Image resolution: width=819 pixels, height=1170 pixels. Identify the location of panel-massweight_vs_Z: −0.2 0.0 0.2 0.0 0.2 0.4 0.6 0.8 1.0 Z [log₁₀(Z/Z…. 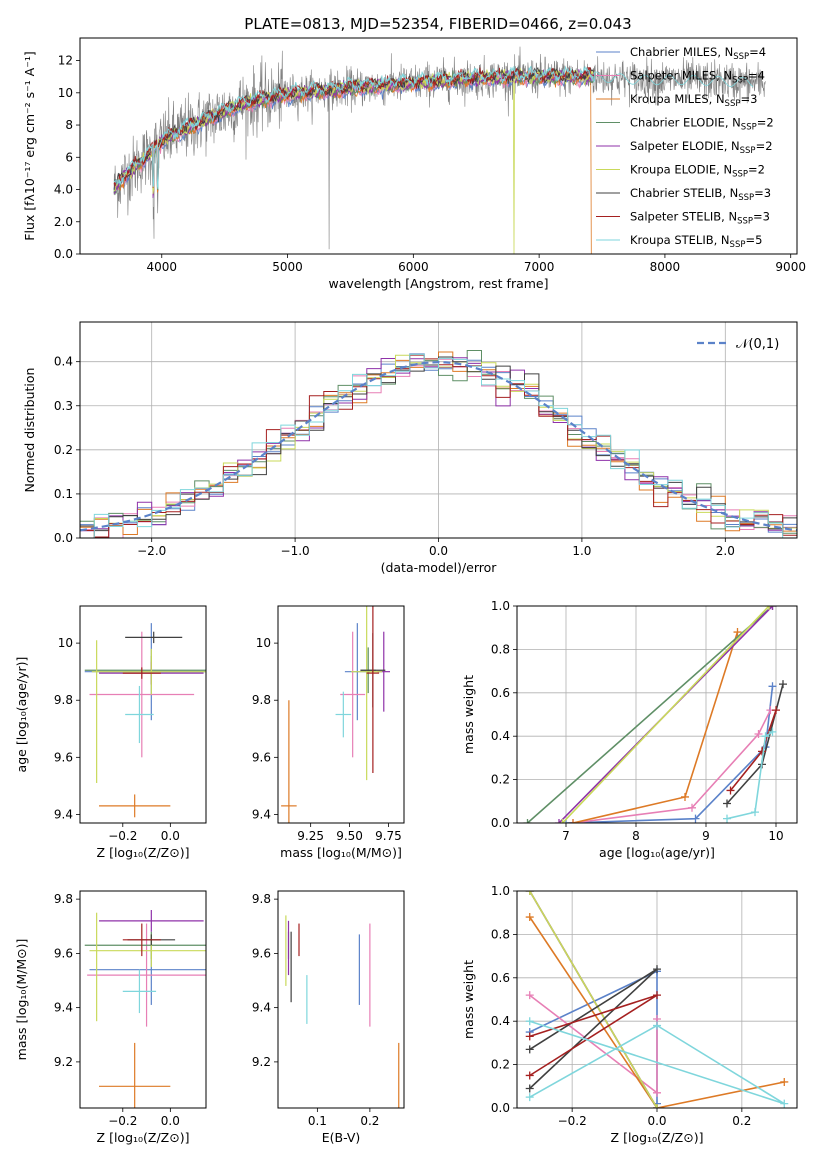
(629, 1014).